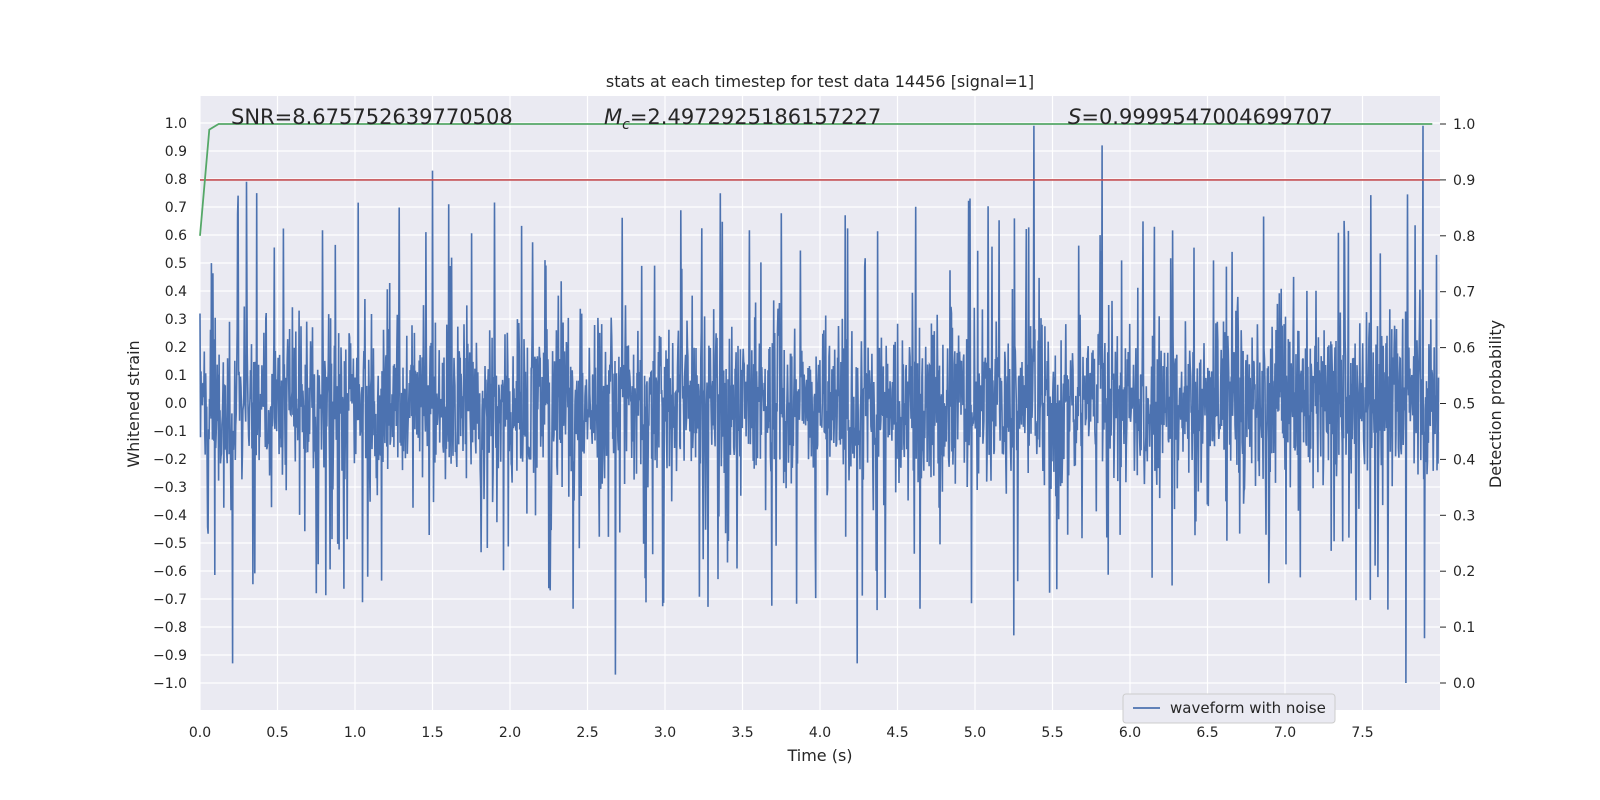 This screenshot has height=800, width=1600. What do you see at coordinates (1495, 404) in the screenshot?
I see `y2-axis-label: Detection probability` at bounding box center [1495, 404].